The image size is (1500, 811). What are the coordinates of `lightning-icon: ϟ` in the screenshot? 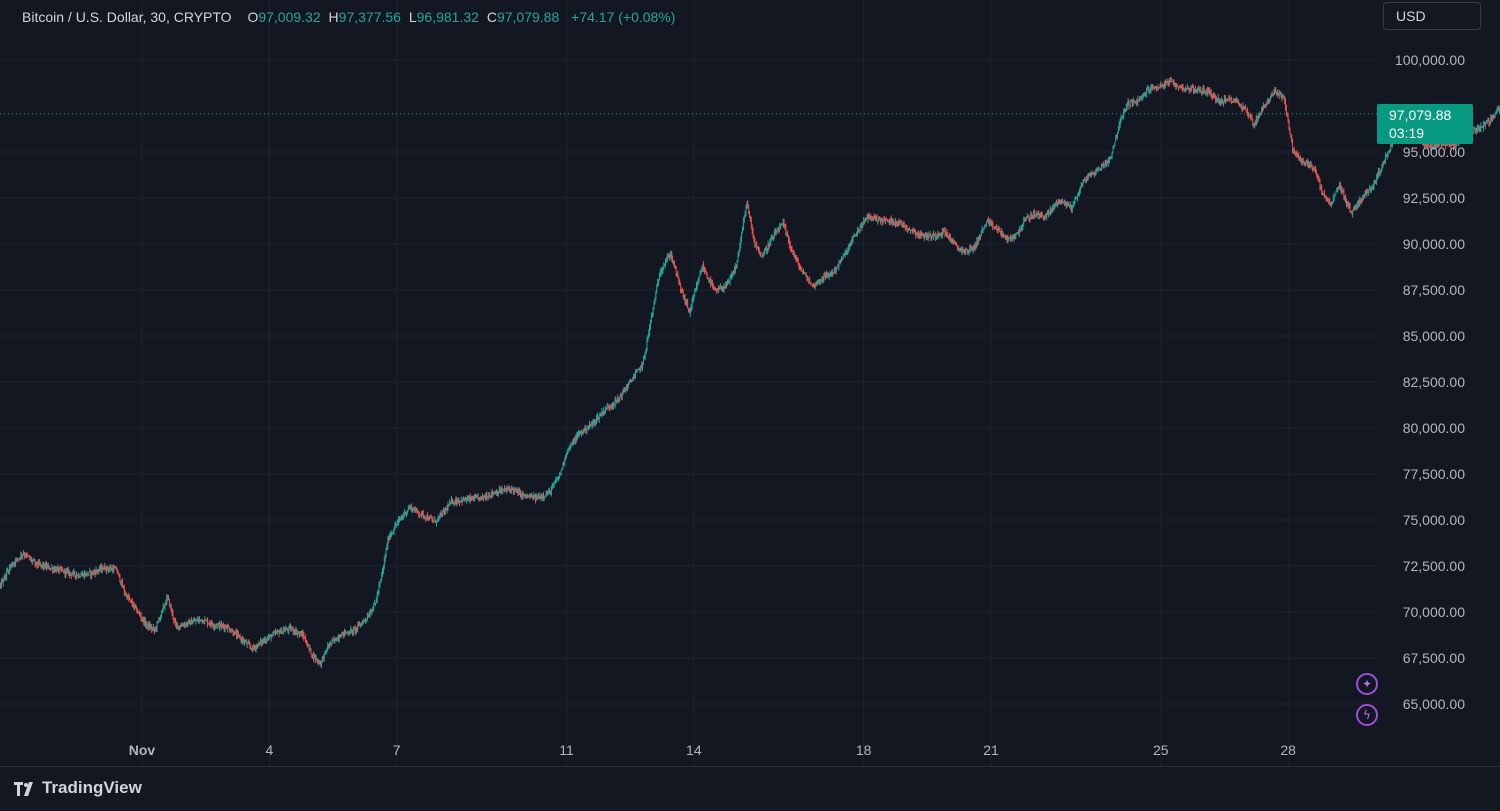 It's located at (1367, 715).